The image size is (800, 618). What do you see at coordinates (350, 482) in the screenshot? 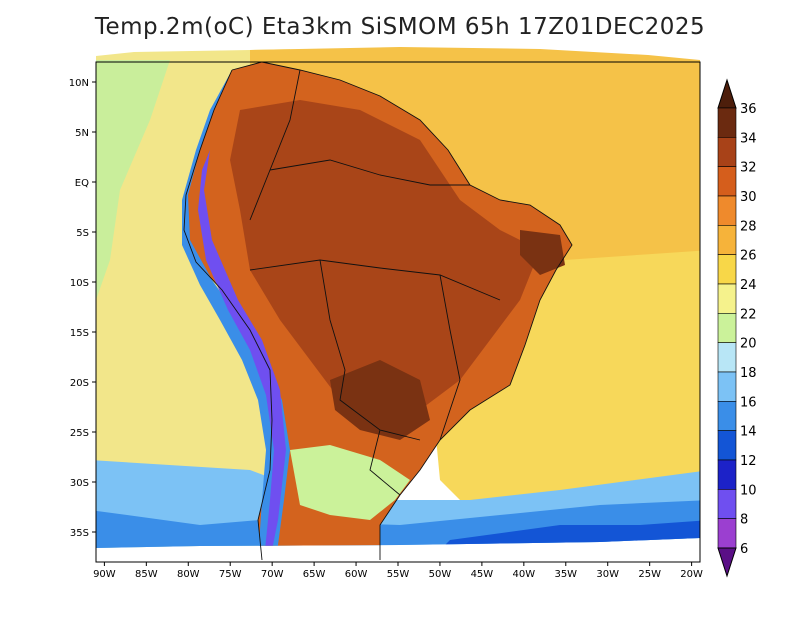
I see `southern-cone-field` at bounding box center [350, 482].